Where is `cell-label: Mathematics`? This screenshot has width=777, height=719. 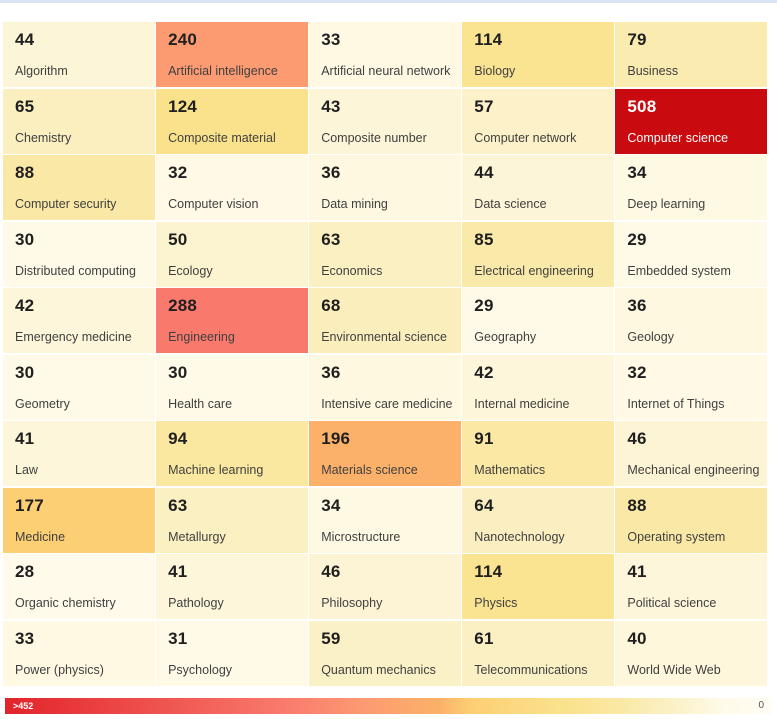
cell-label: Mathematics is located at coordinates (510, 470).